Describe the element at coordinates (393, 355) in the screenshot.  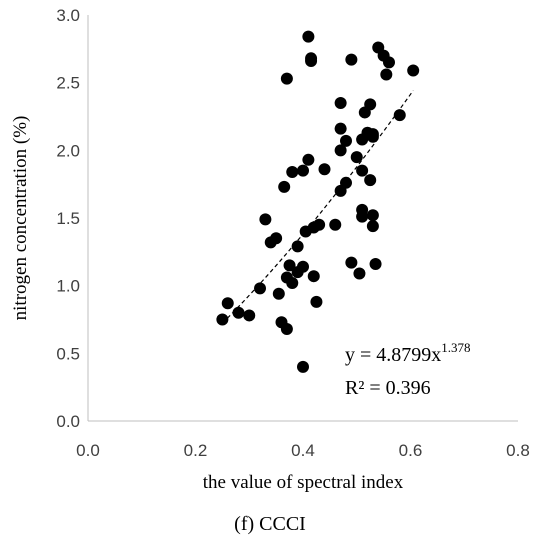
I see `trend-equation-main: y = 4.8799x` at that location.